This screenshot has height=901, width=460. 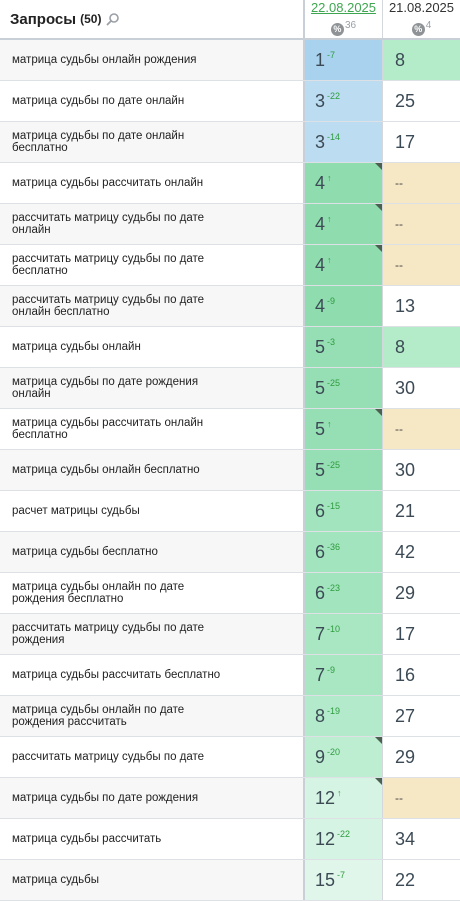 What do you see at coordinates (320, 674) in the screenshot?
I see `position-value: 7` at bounding box center [320, 674].